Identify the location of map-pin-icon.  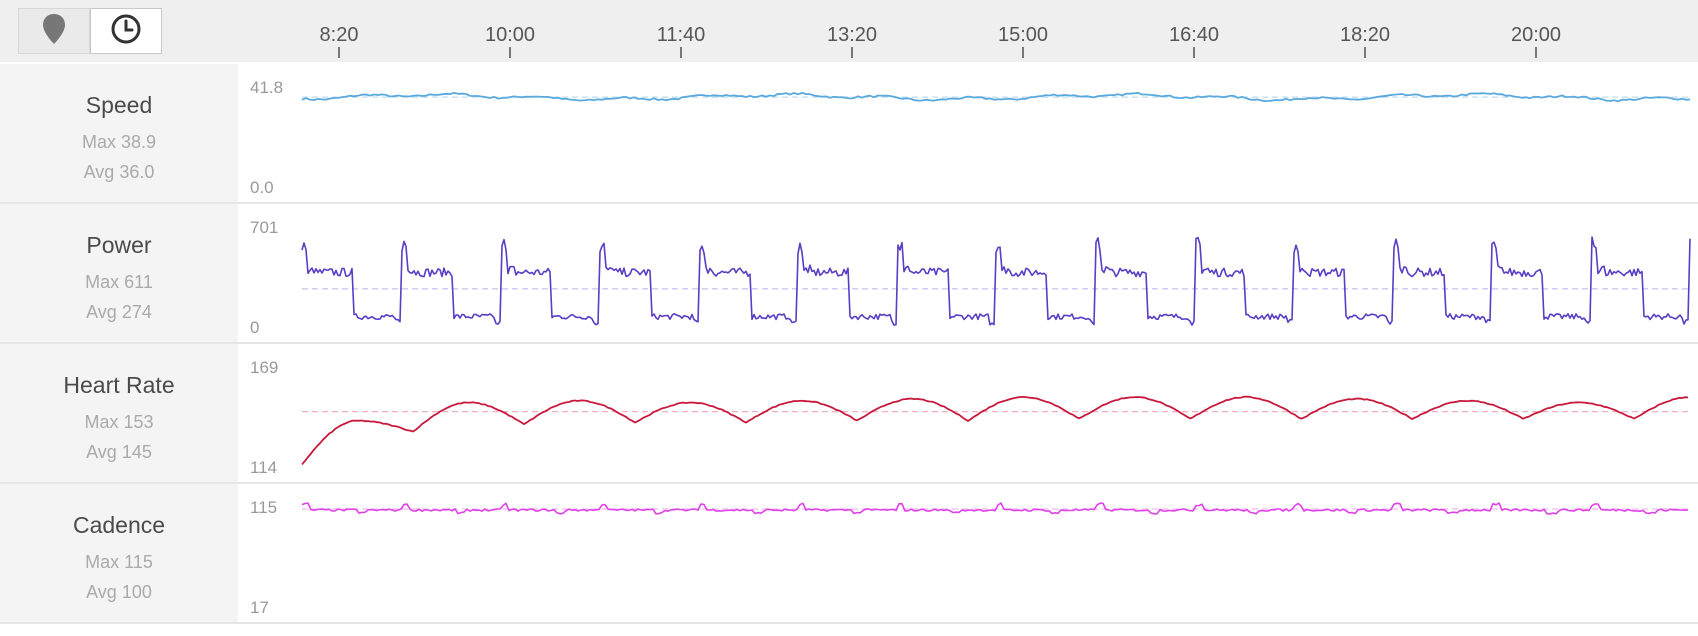
(54, 31).